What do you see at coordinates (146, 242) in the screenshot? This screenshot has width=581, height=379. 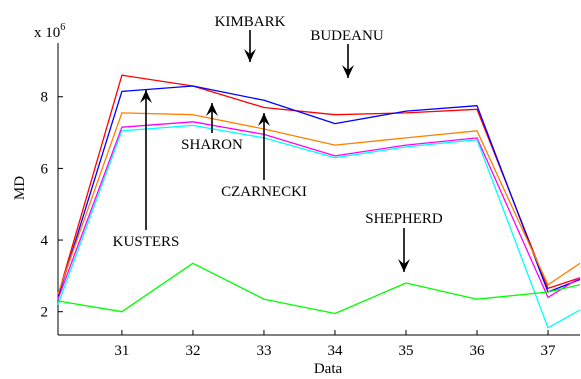 I see `annotation-label: KUSTERS` at bounding box center [146, 242].